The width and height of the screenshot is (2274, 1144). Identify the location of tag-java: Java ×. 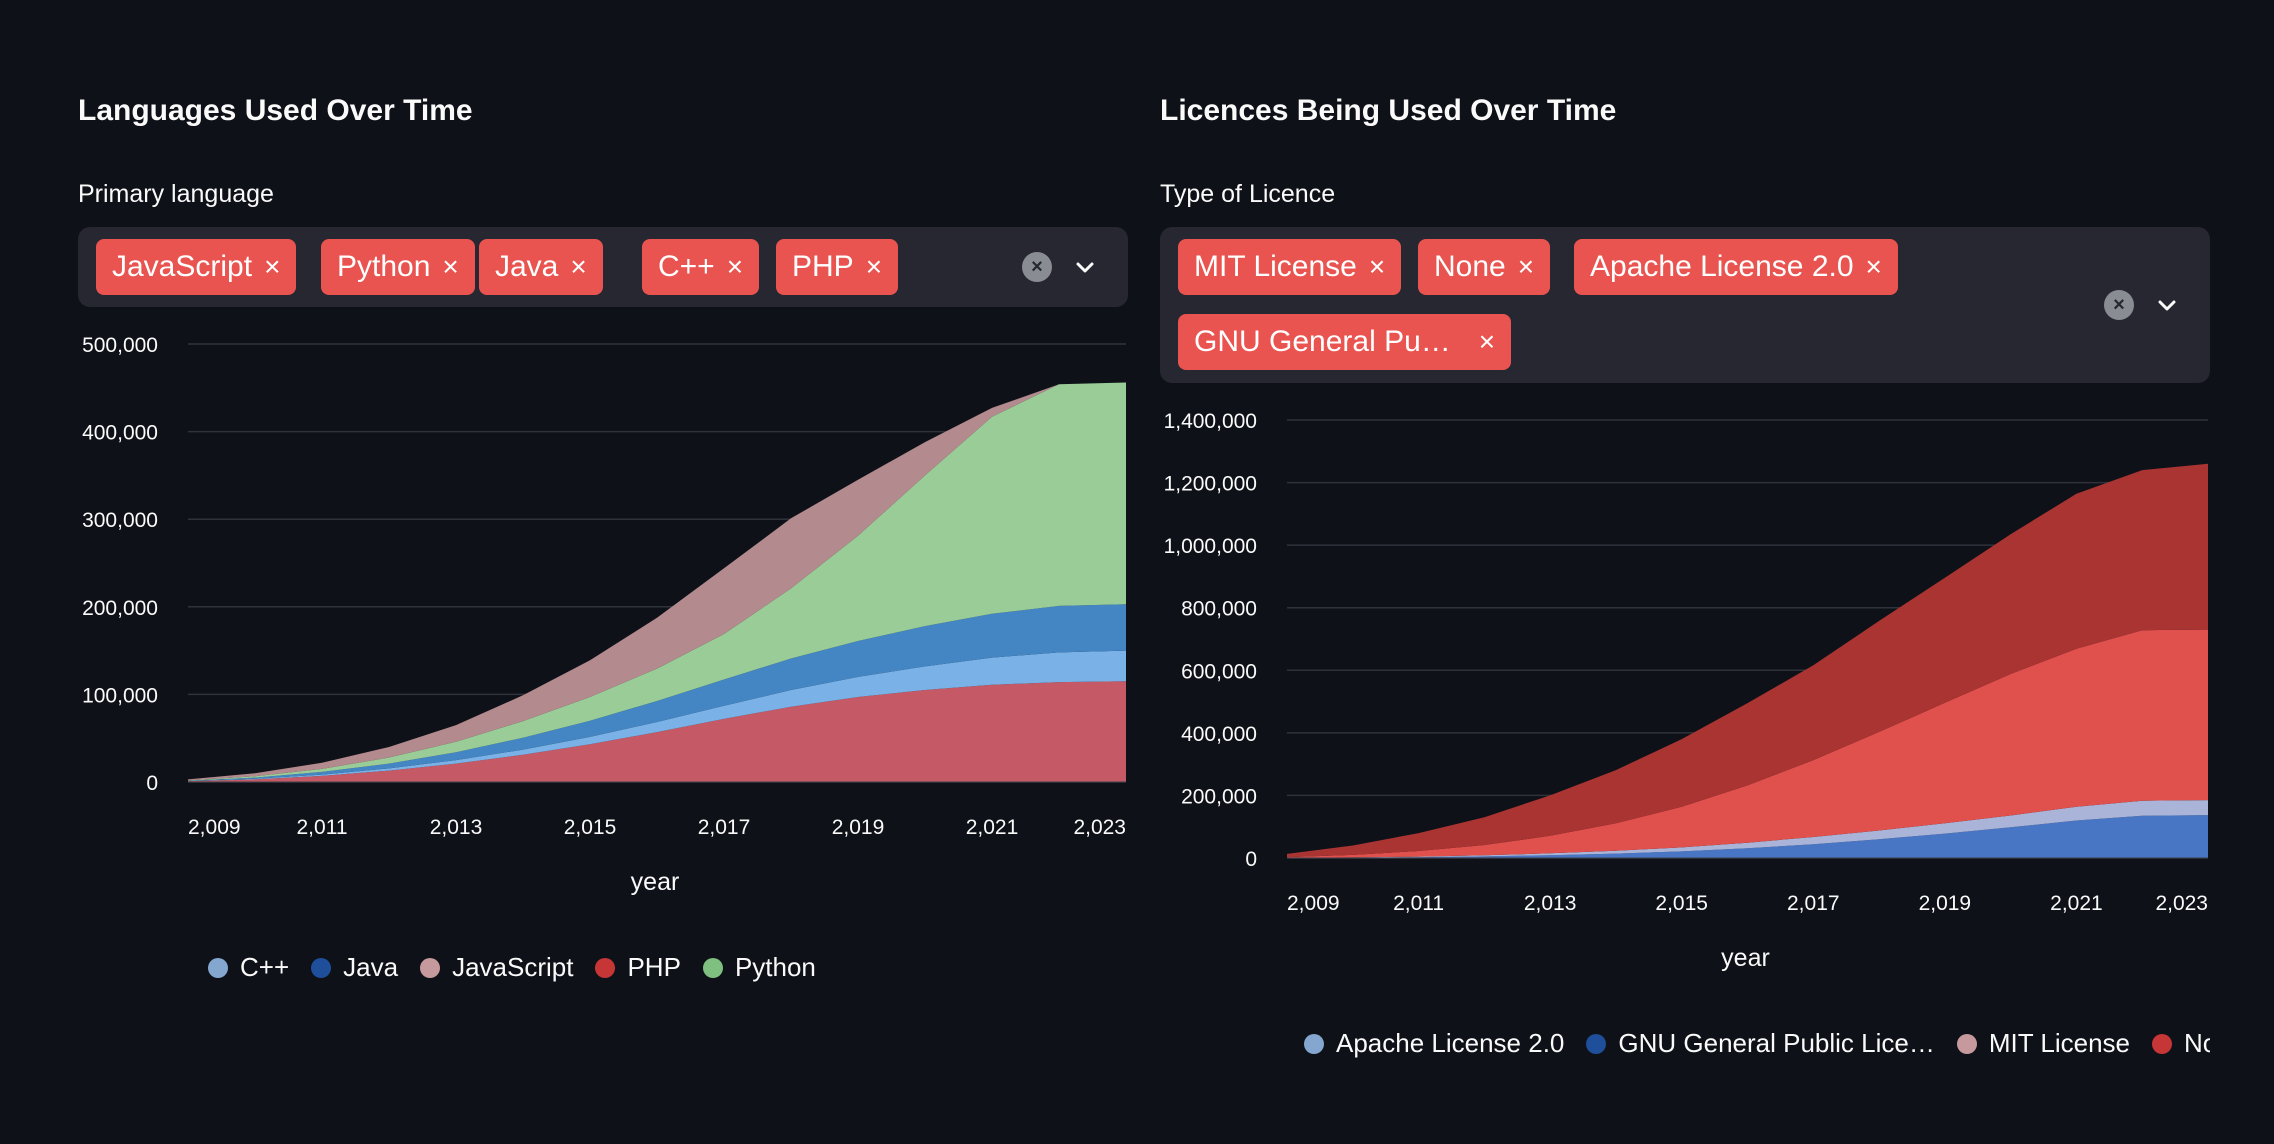
(541, 267).